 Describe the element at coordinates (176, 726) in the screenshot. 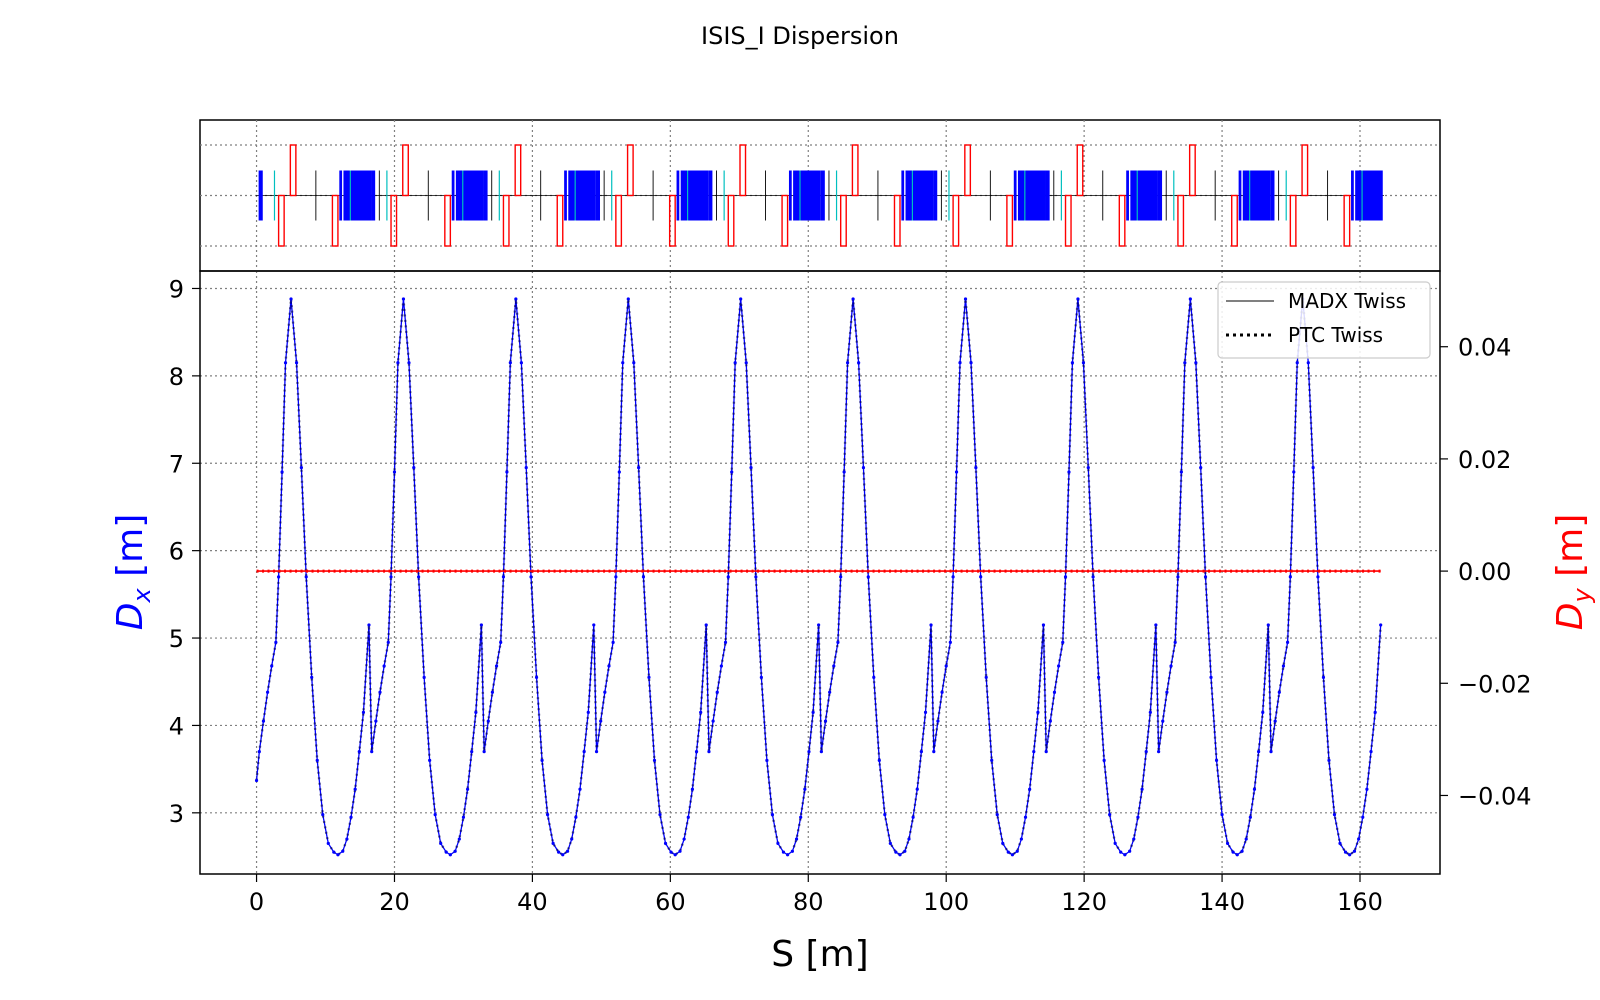

I see `y-left-tick-label: 4` at that location.